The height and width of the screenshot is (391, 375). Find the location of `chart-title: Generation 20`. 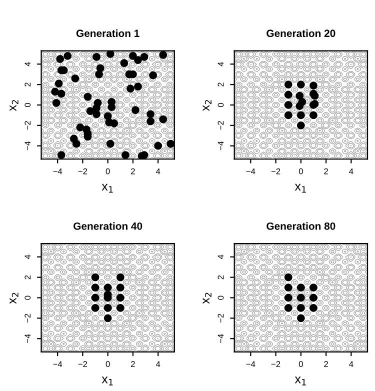

chart-title: Generation 20 is located at coordinates (301, 33).